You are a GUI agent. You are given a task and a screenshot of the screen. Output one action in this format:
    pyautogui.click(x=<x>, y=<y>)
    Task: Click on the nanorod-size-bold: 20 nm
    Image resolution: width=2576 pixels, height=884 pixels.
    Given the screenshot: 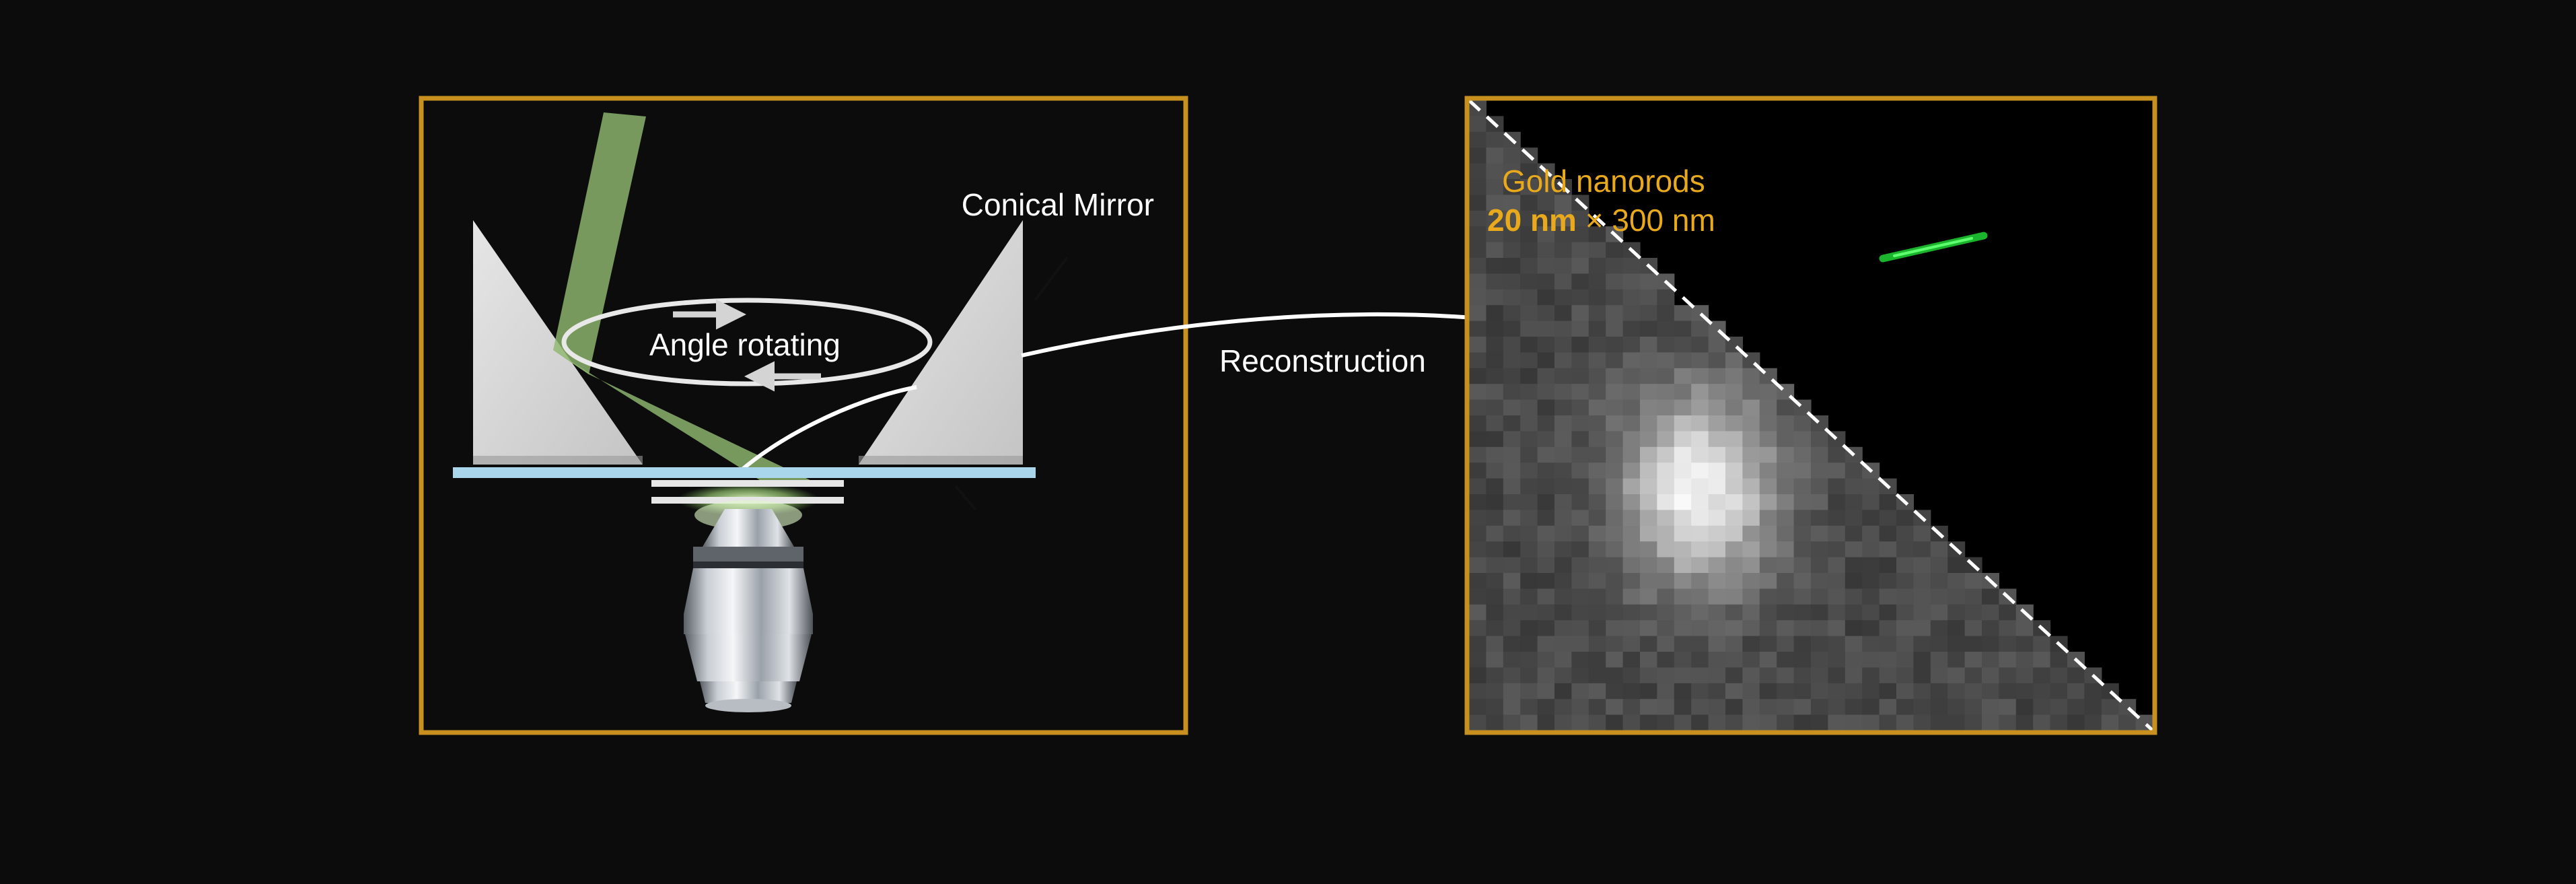 What is the action you would take?
    pyautogui.click(x=1532, y=220)
    